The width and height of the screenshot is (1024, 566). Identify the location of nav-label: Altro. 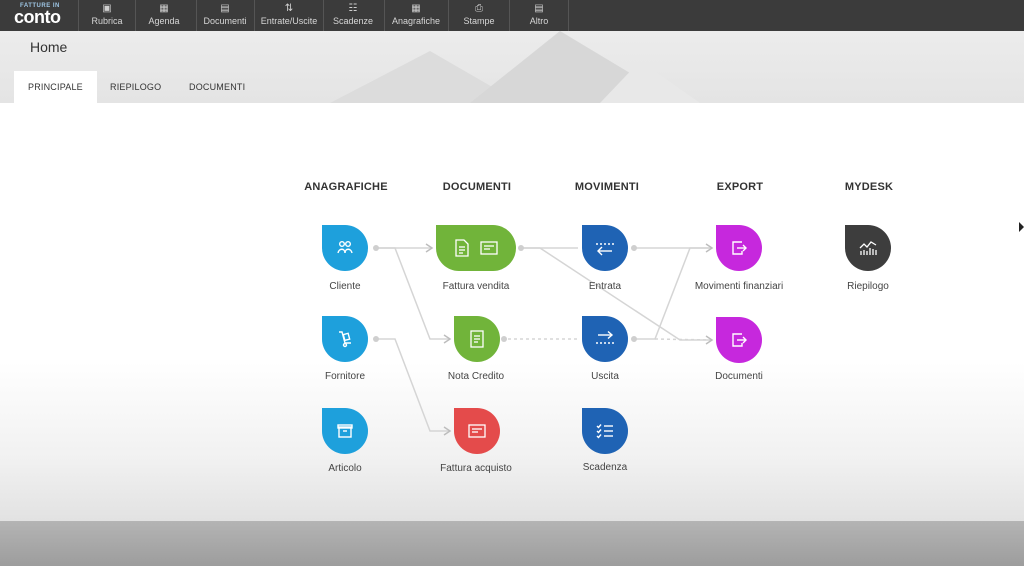
(539, 21).